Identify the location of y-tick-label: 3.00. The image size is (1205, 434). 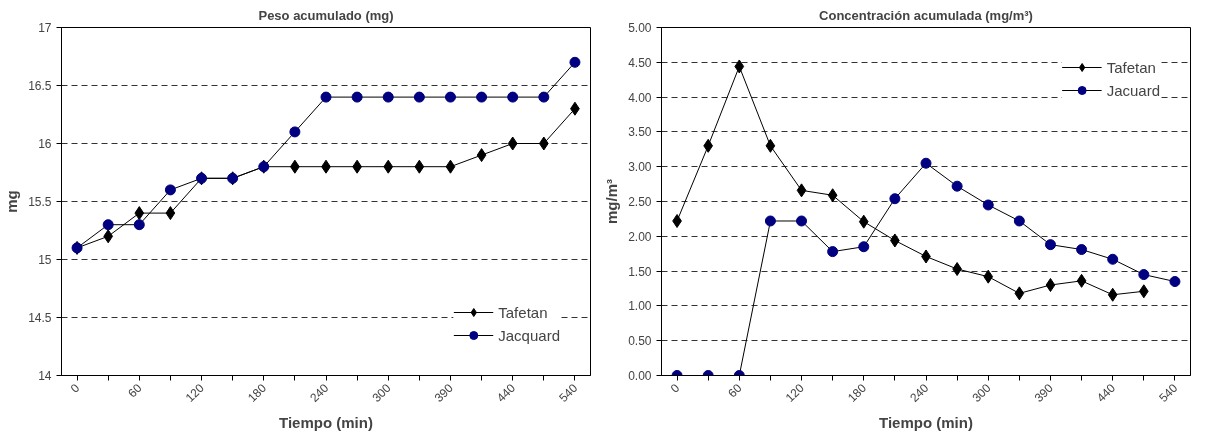
(640, 167).